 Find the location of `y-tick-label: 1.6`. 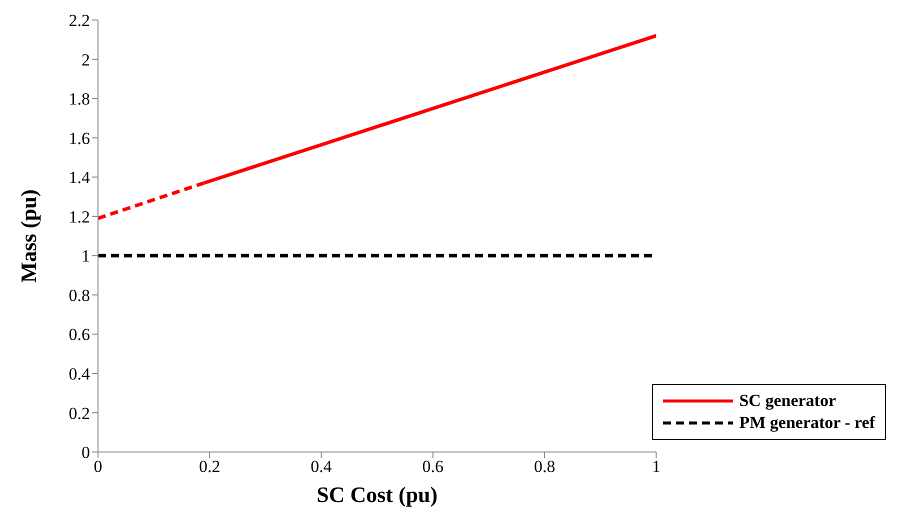

y-tick-label: 1.6 is located at coordinates (79, 138).